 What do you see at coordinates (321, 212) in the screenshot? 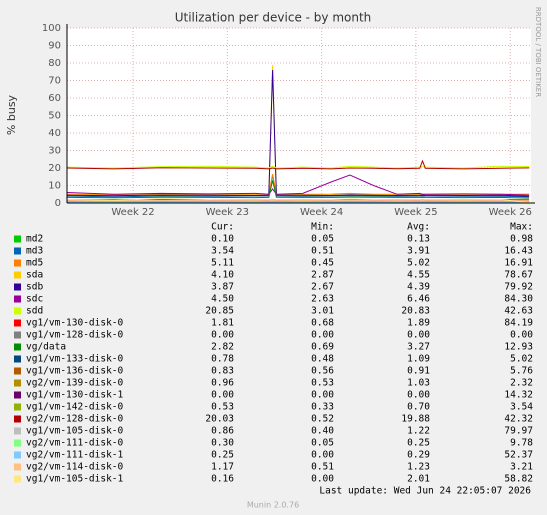
I see `x-tick-label: Week 24` at bounding box center [321, 212].